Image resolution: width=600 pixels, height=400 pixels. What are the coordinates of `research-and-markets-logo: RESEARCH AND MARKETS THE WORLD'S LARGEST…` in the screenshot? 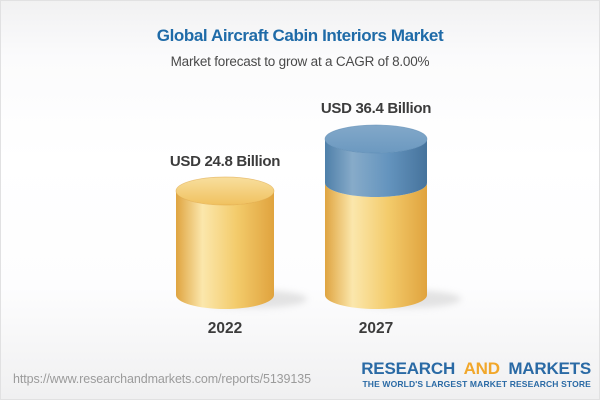 It's located at (476, 375).